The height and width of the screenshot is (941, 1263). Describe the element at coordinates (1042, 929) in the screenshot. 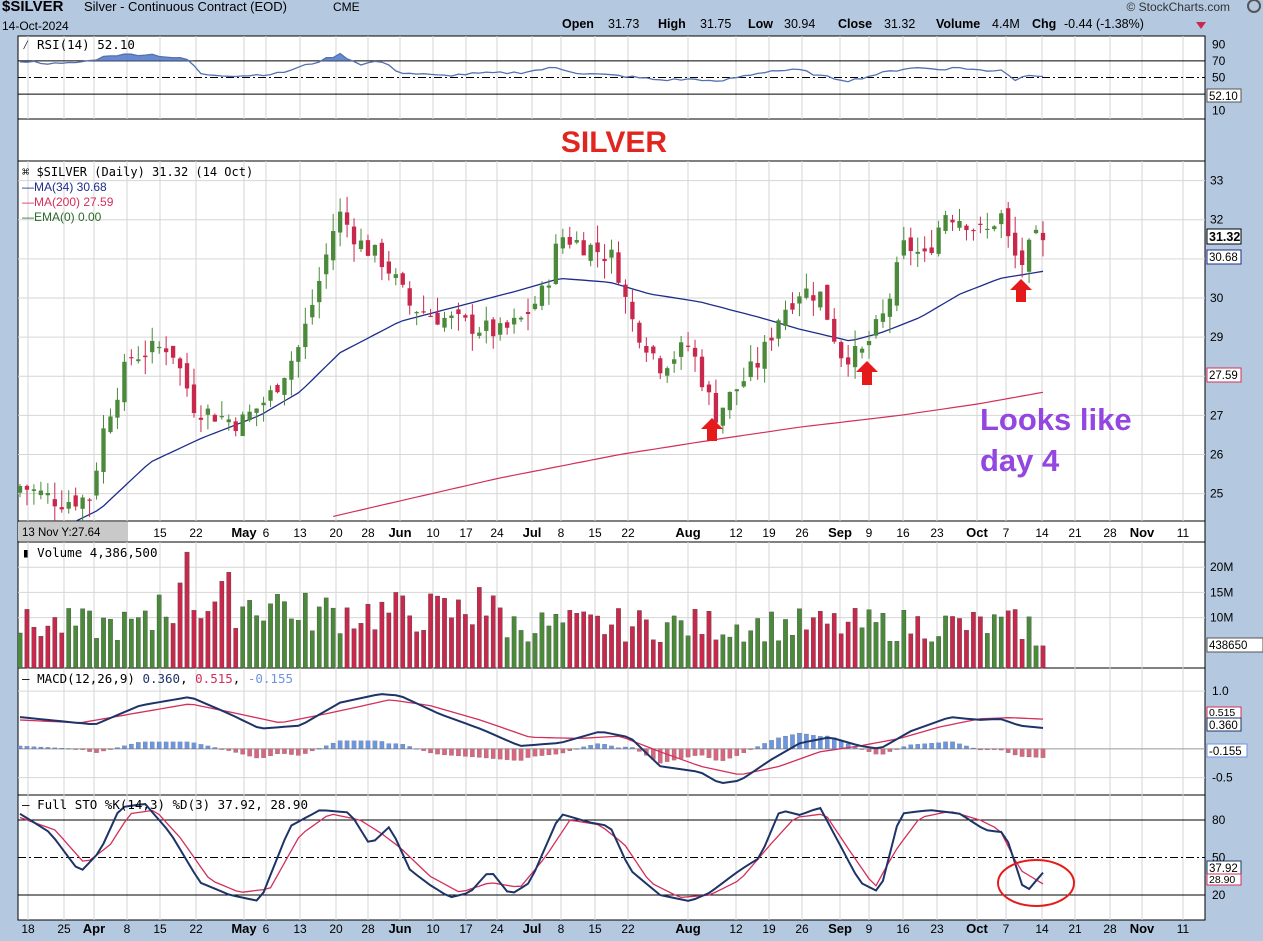

I see `date-tick-label: 14` at that location.